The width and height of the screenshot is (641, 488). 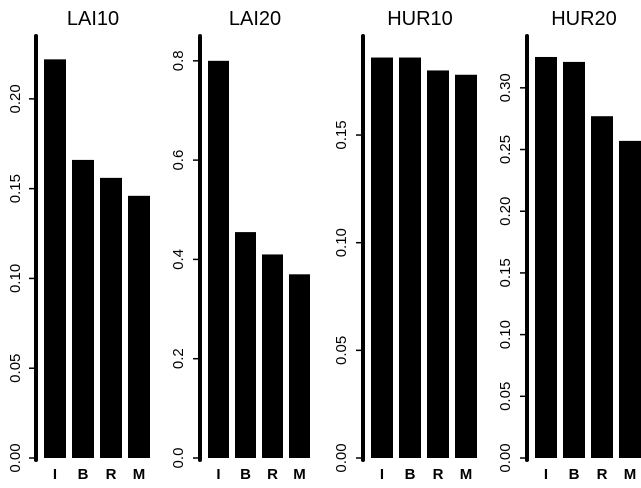 I want to click on y-tick-label: 0.30, so click(x=505, y=87).